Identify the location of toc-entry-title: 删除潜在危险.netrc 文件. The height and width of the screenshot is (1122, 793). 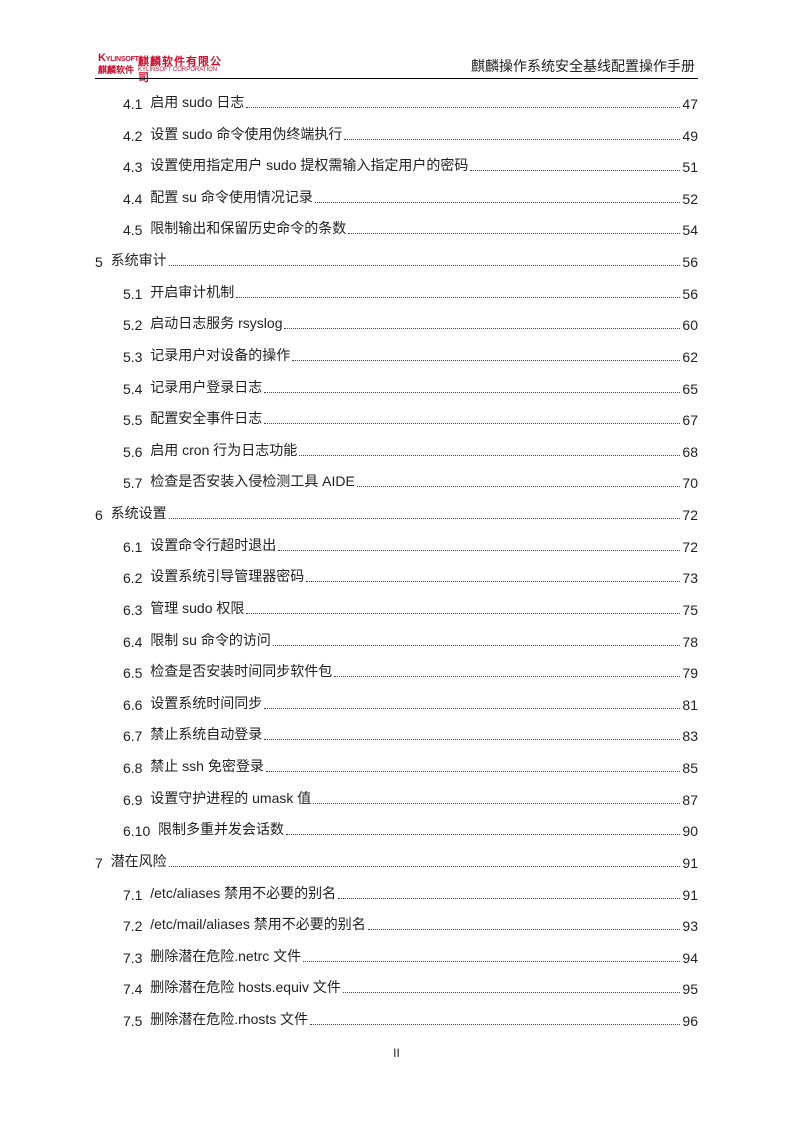
(226, 955).